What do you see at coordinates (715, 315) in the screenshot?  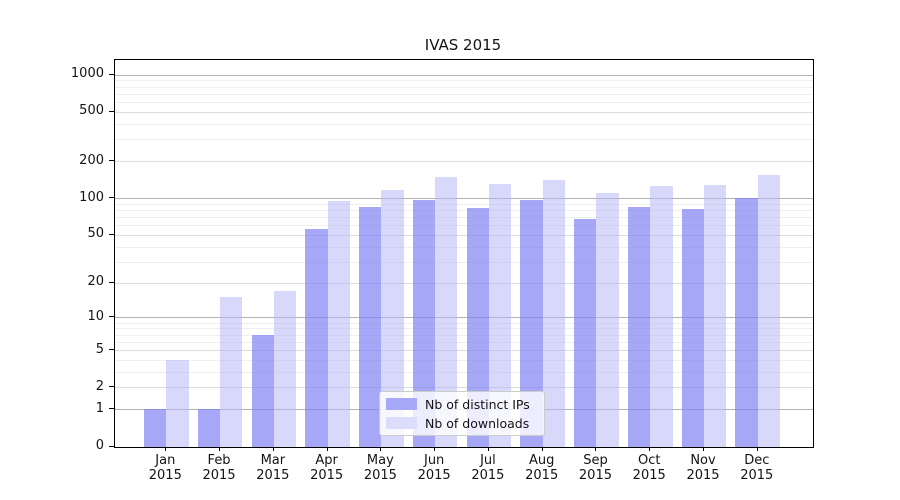 I see `bar-nov-downloads` at bounding box center [715, 315].